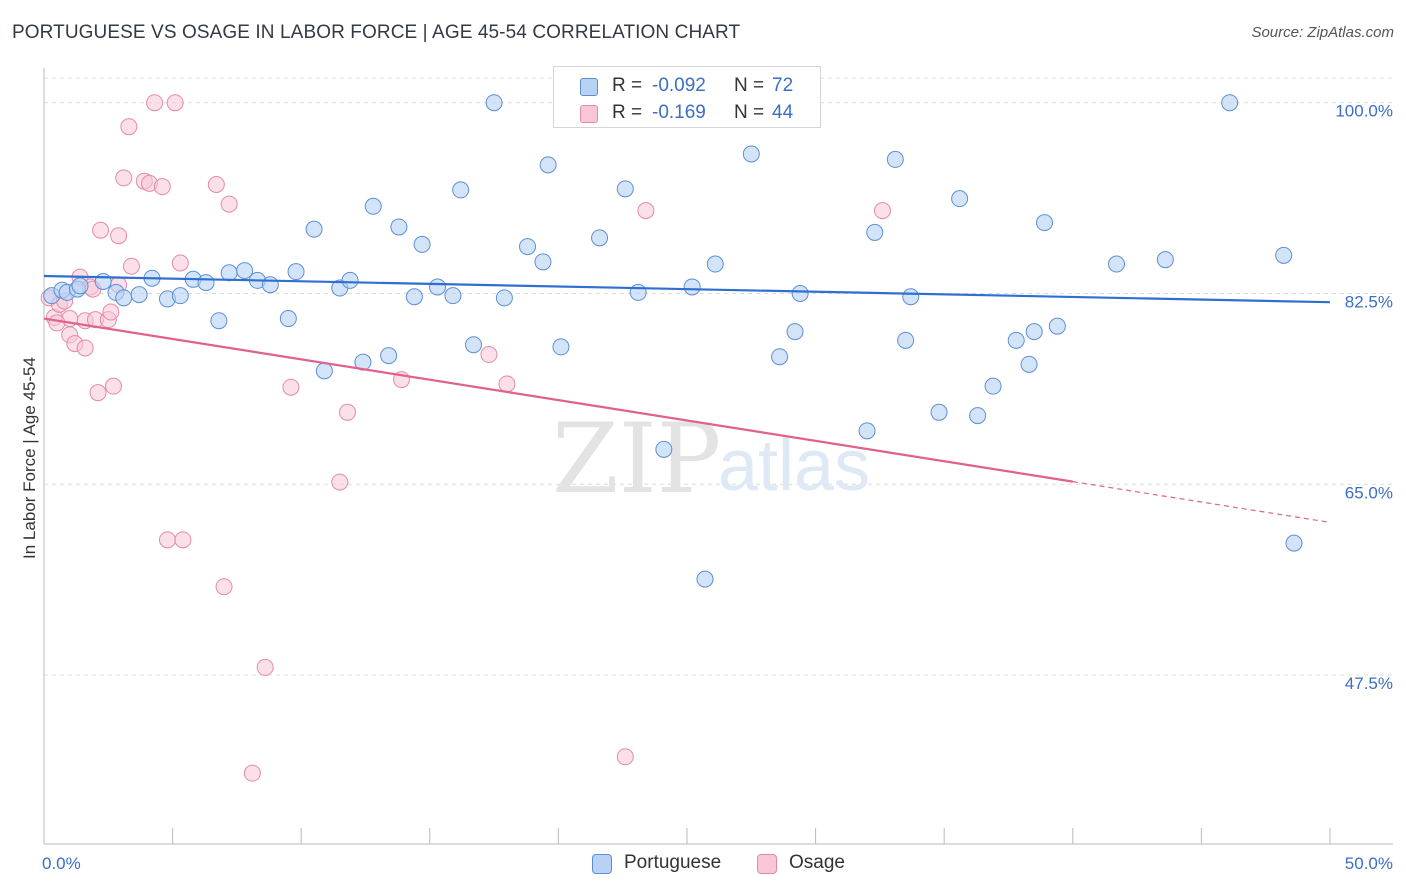 The image size is (1406, 892). What do you see at coordinates (1369, 492) in the screenshot?
I see `y-tick-label: 65.0%` at bounding box center [1369, 492].